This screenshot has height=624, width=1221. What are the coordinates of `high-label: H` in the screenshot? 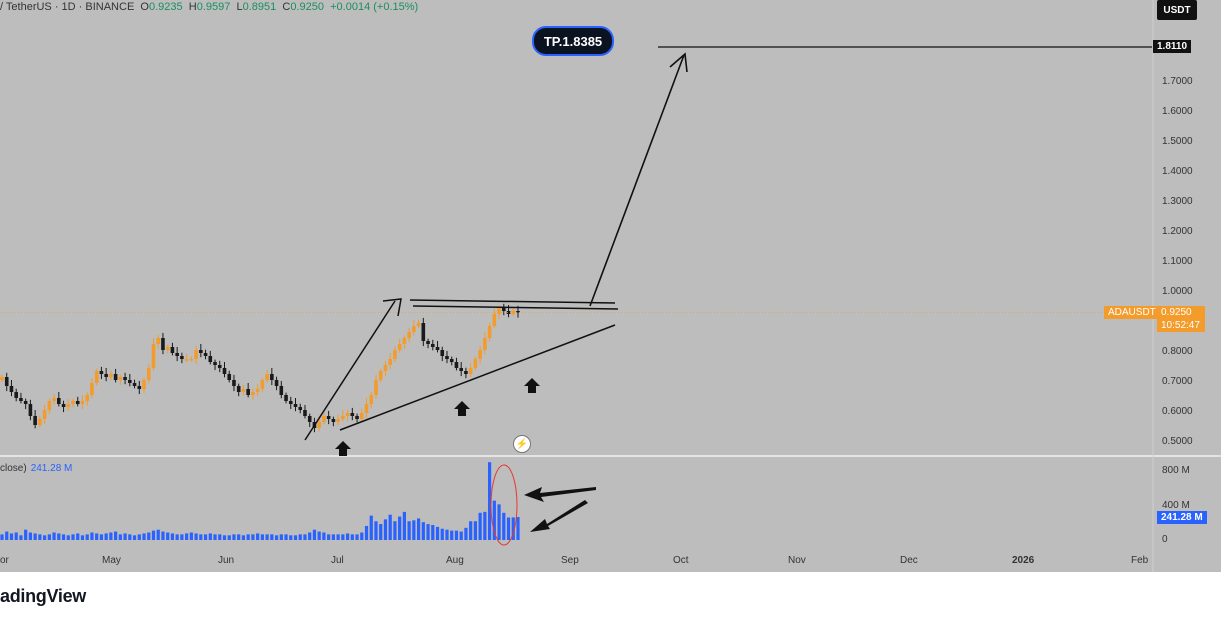 It's located at (192, 7).